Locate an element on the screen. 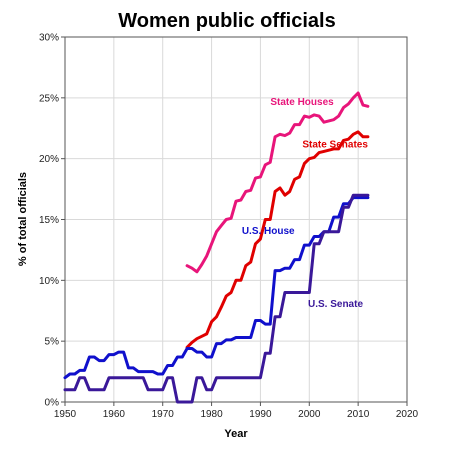  x-tick-label: 1990 is located at coordinates (260, 414).